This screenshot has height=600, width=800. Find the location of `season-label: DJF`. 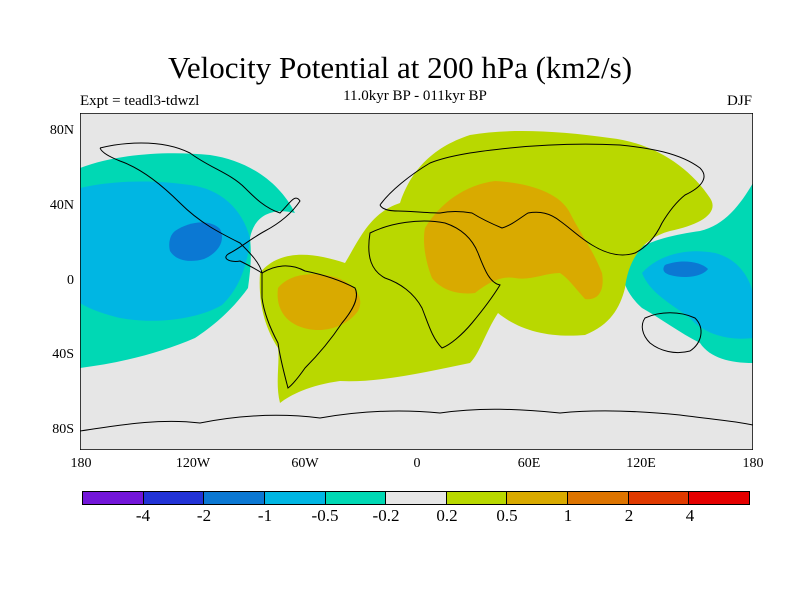

season-label: DJF is located at coordinates (739, 101).